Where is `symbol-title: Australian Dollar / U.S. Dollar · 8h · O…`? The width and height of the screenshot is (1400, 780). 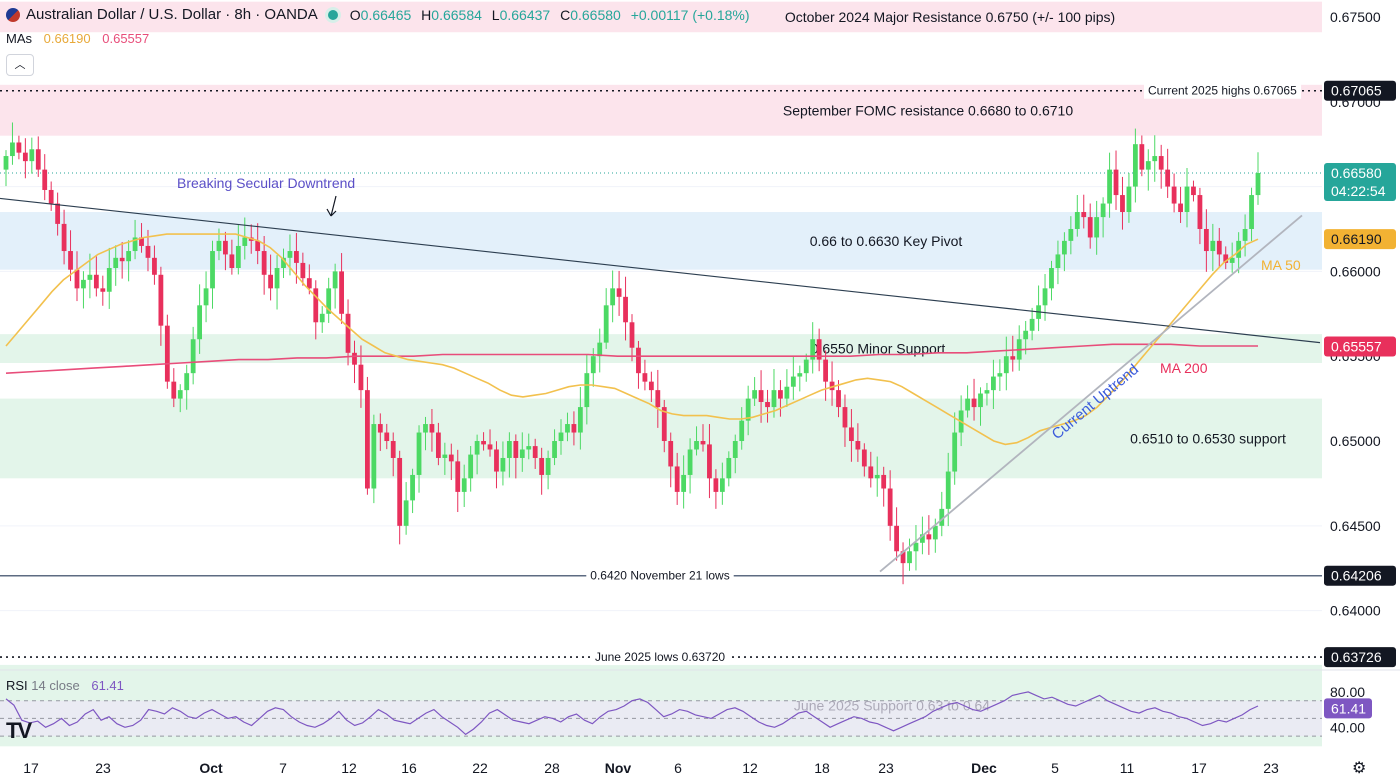 symbol-title: Australian Dollar / U.S. Dollar · 8h · O… is located at coordinates (172, 14).